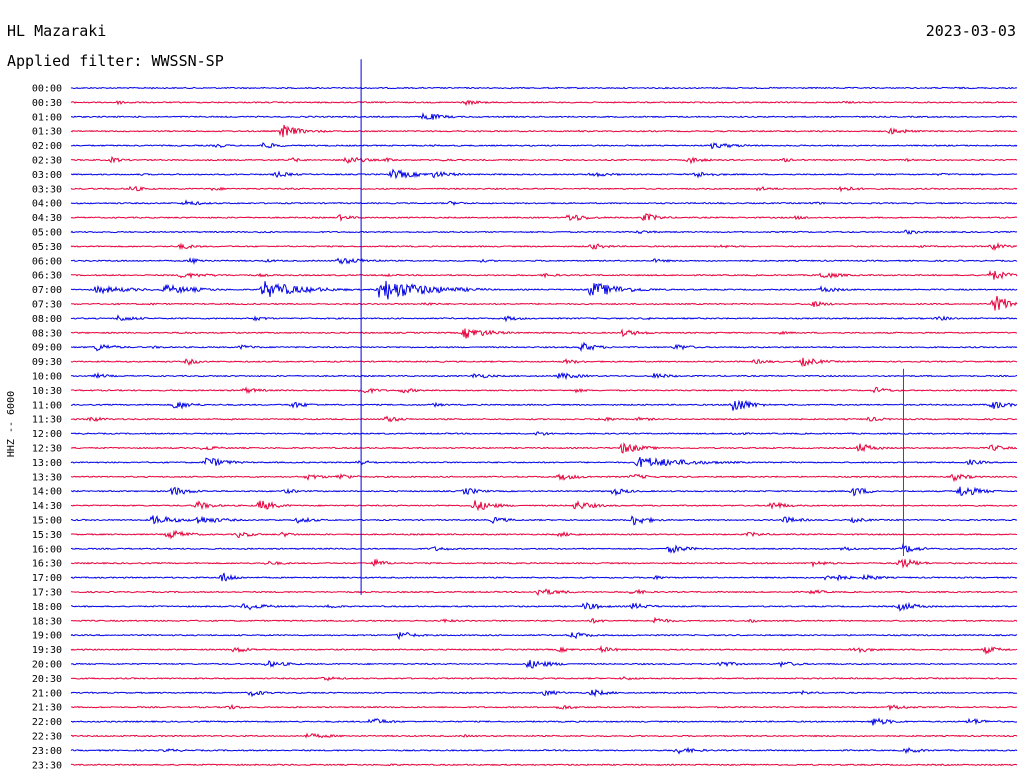 This screenshot has height=780, width=1024. Describe the element at coordinates (47, 621) in the screenshot. I see `time-label: 18:30` at that location.